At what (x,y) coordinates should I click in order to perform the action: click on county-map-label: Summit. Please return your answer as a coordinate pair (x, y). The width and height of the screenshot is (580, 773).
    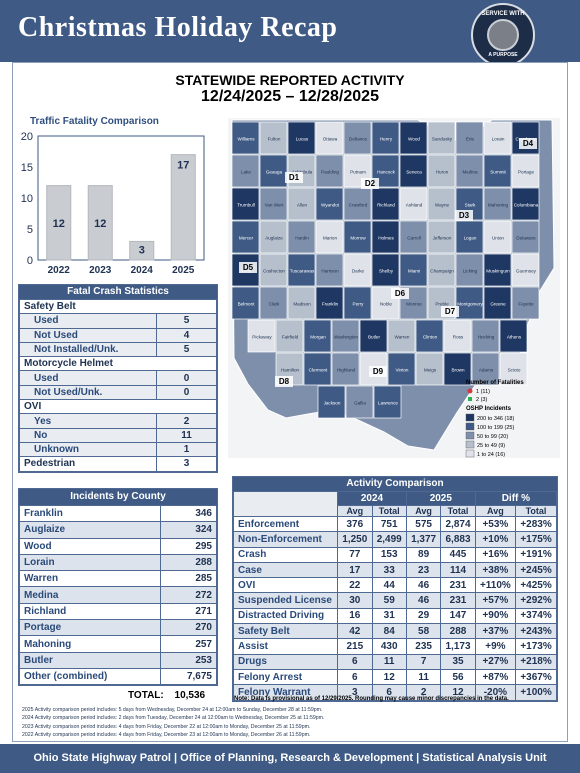
    Looking at the image, I should click on (498, 172).